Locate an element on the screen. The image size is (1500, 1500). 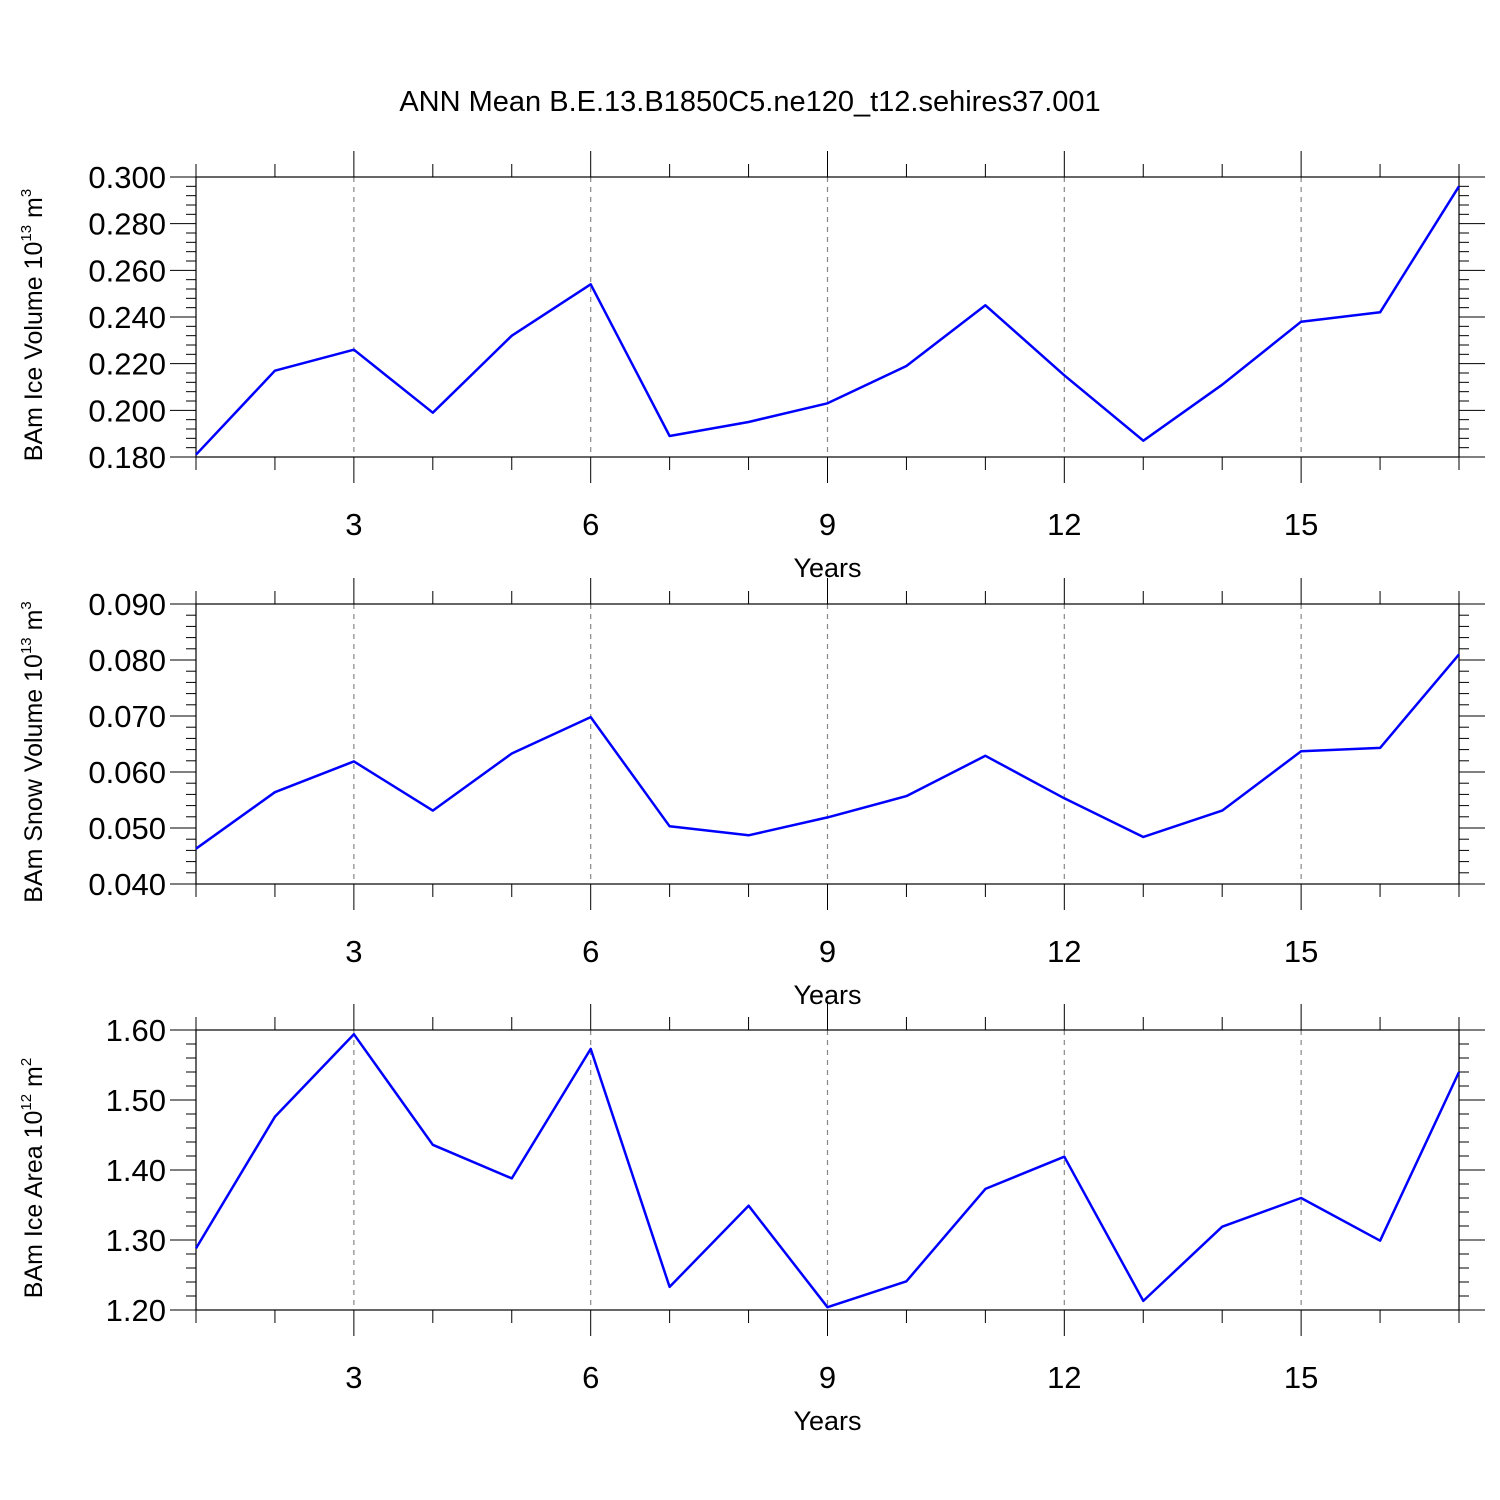
y-tick-label: 0.090 is located at coordinates (127, 604).